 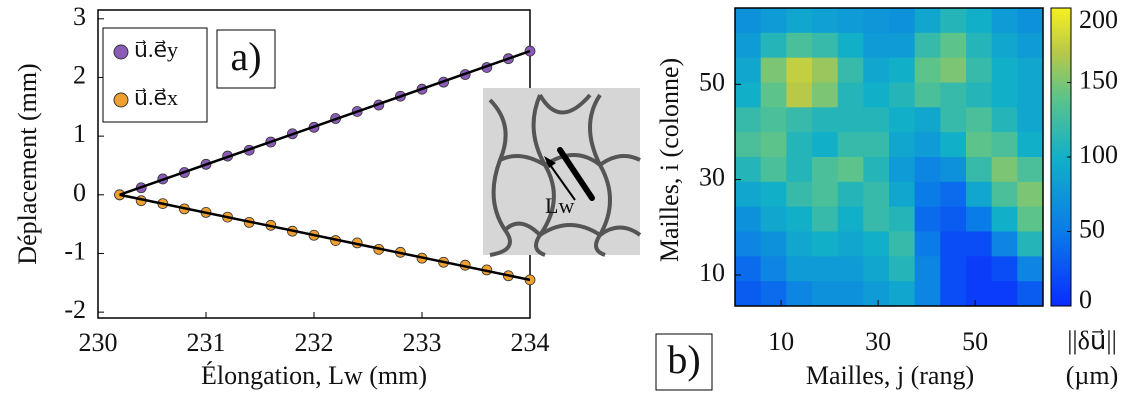 I want to click on y-tick-label: 10, so click(x=712, y=272).